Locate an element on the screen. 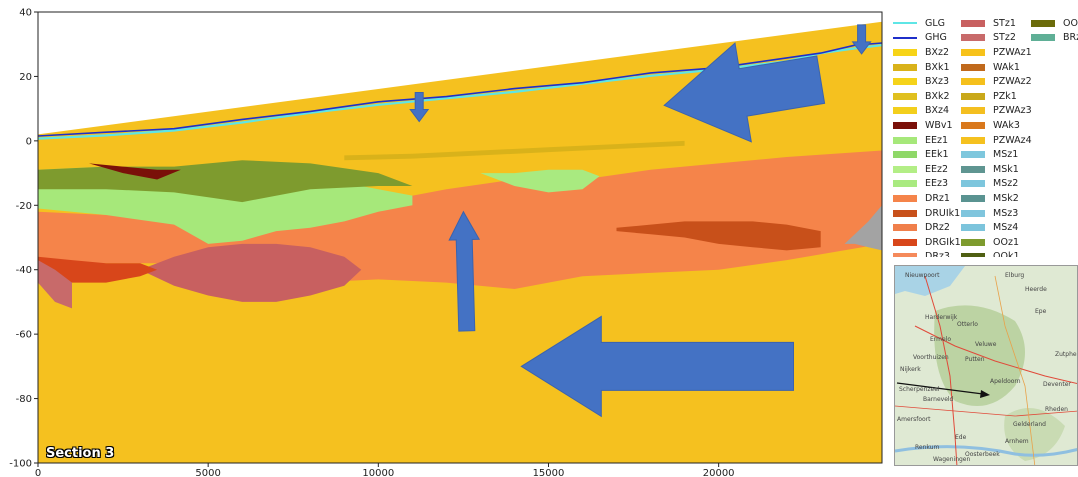 The width and height of the screenshot is (1078, 477). legend-item-ghg: GHG is located at coordinates (927, 38).